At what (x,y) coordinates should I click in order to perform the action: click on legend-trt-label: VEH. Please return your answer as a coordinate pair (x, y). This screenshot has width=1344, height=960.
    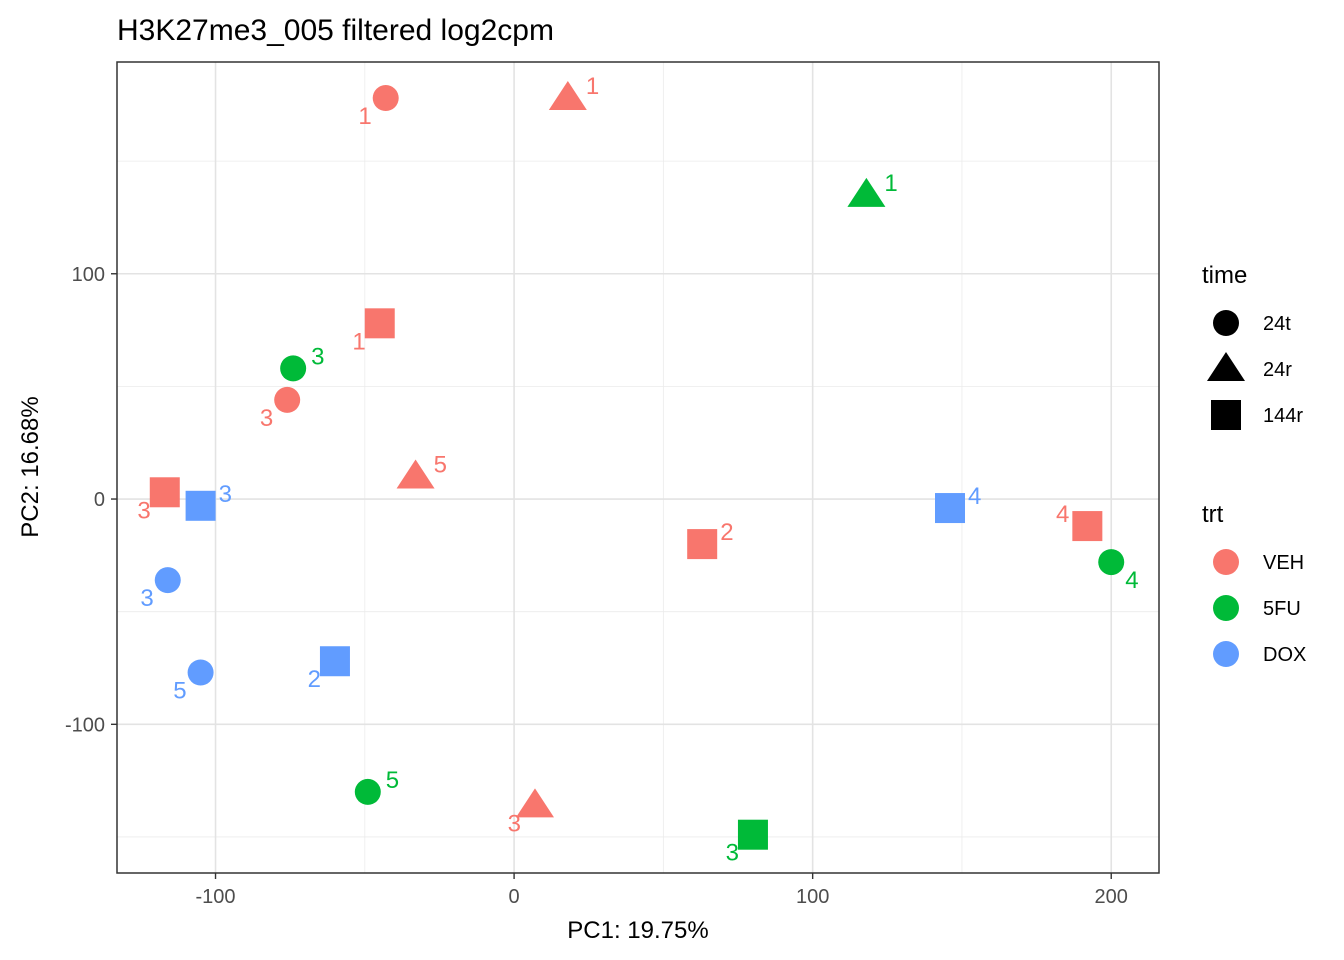
    Looking at the image, I should click on (1283, 563).